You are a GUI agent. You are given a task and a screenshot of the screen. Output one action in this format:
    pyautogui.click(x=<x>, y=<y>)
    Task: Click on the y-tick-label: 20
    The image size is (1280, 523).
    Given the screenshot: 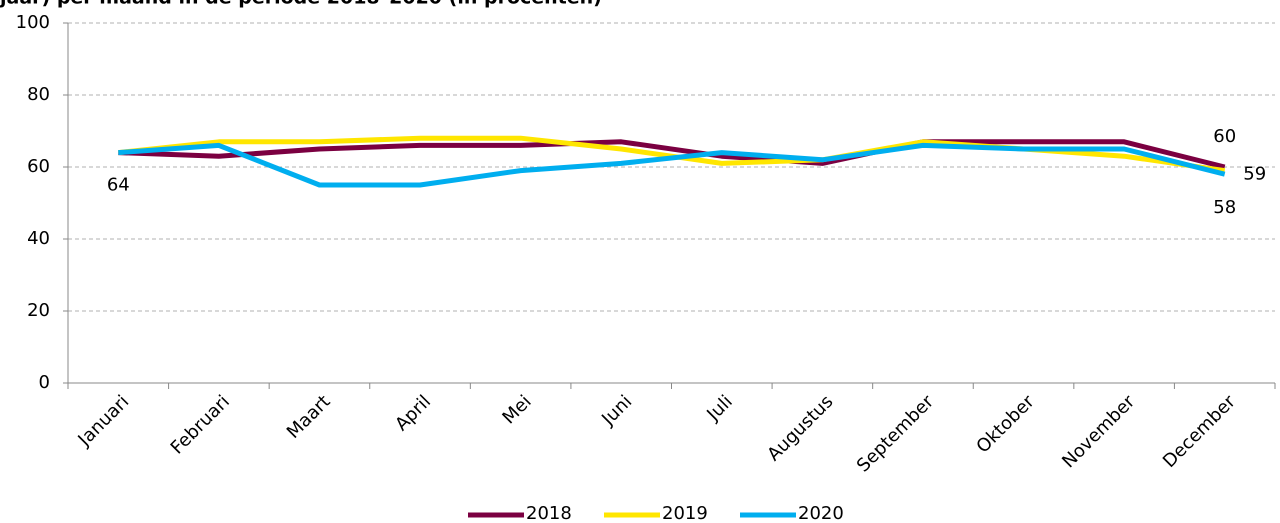 What is the action you would take?
    pyautogui.click(x=38, y=310)
    